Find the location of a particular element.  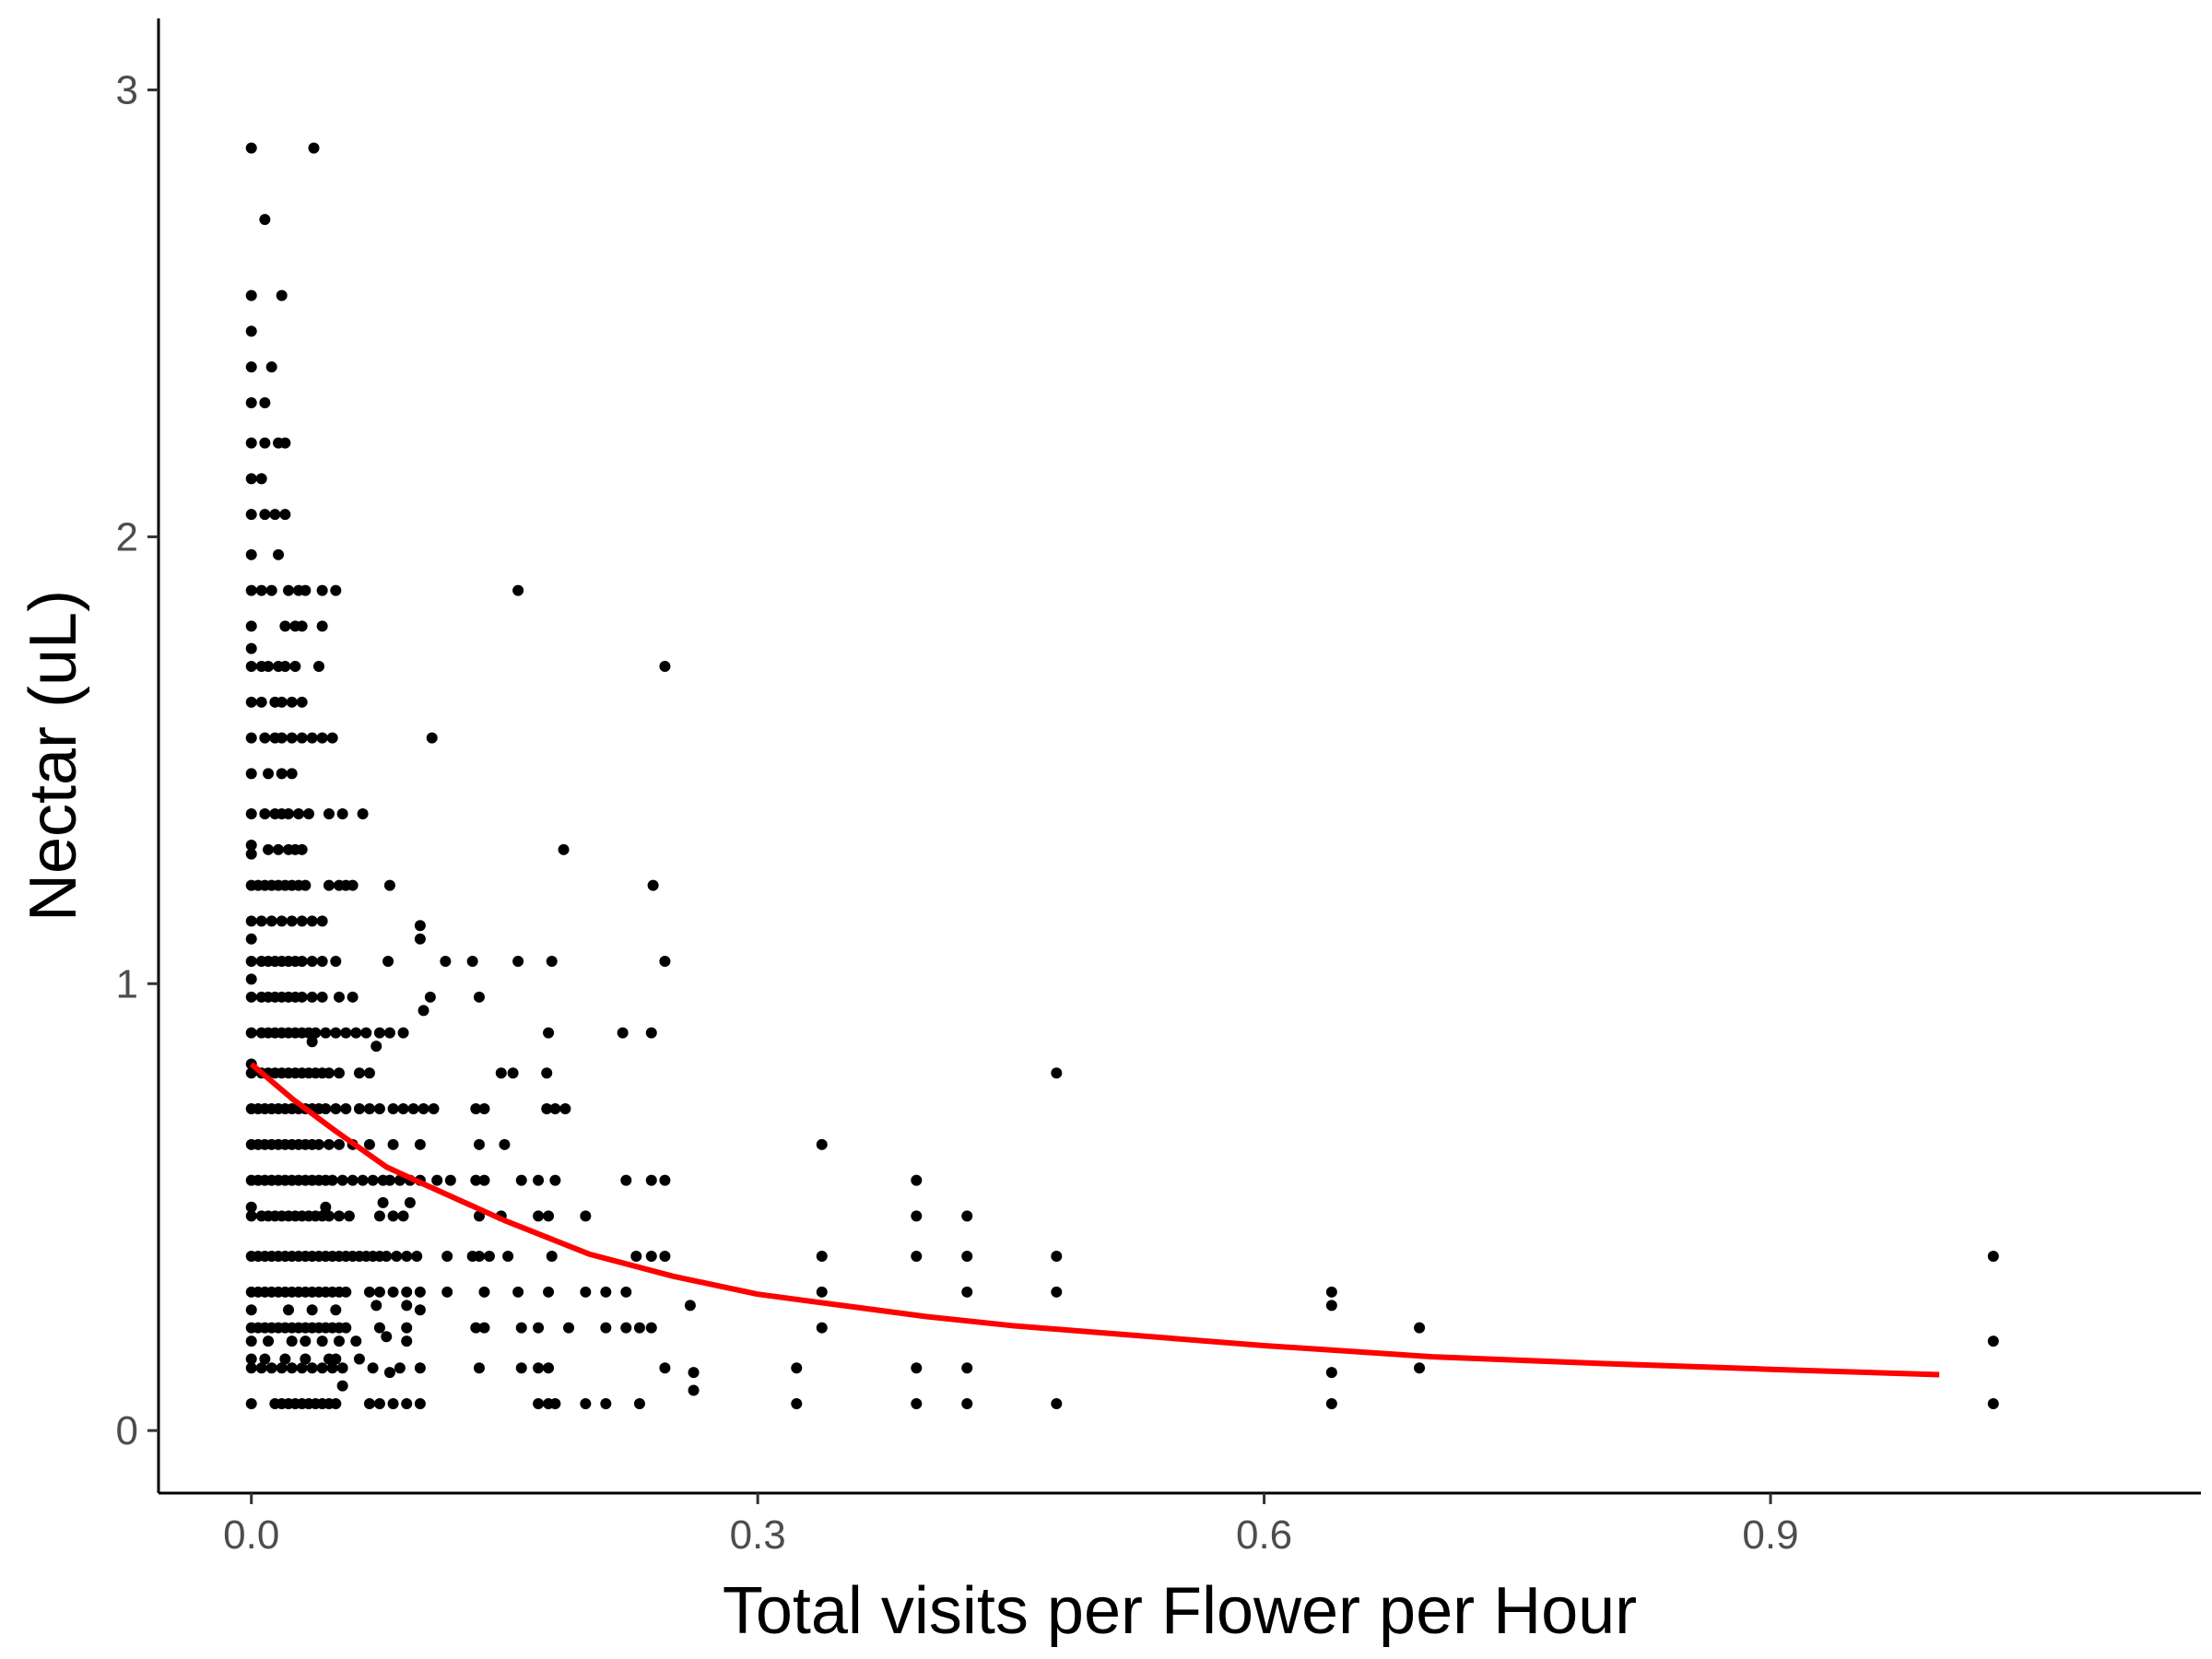

y-tick-label: 2 is located at coordinates (127, 536).